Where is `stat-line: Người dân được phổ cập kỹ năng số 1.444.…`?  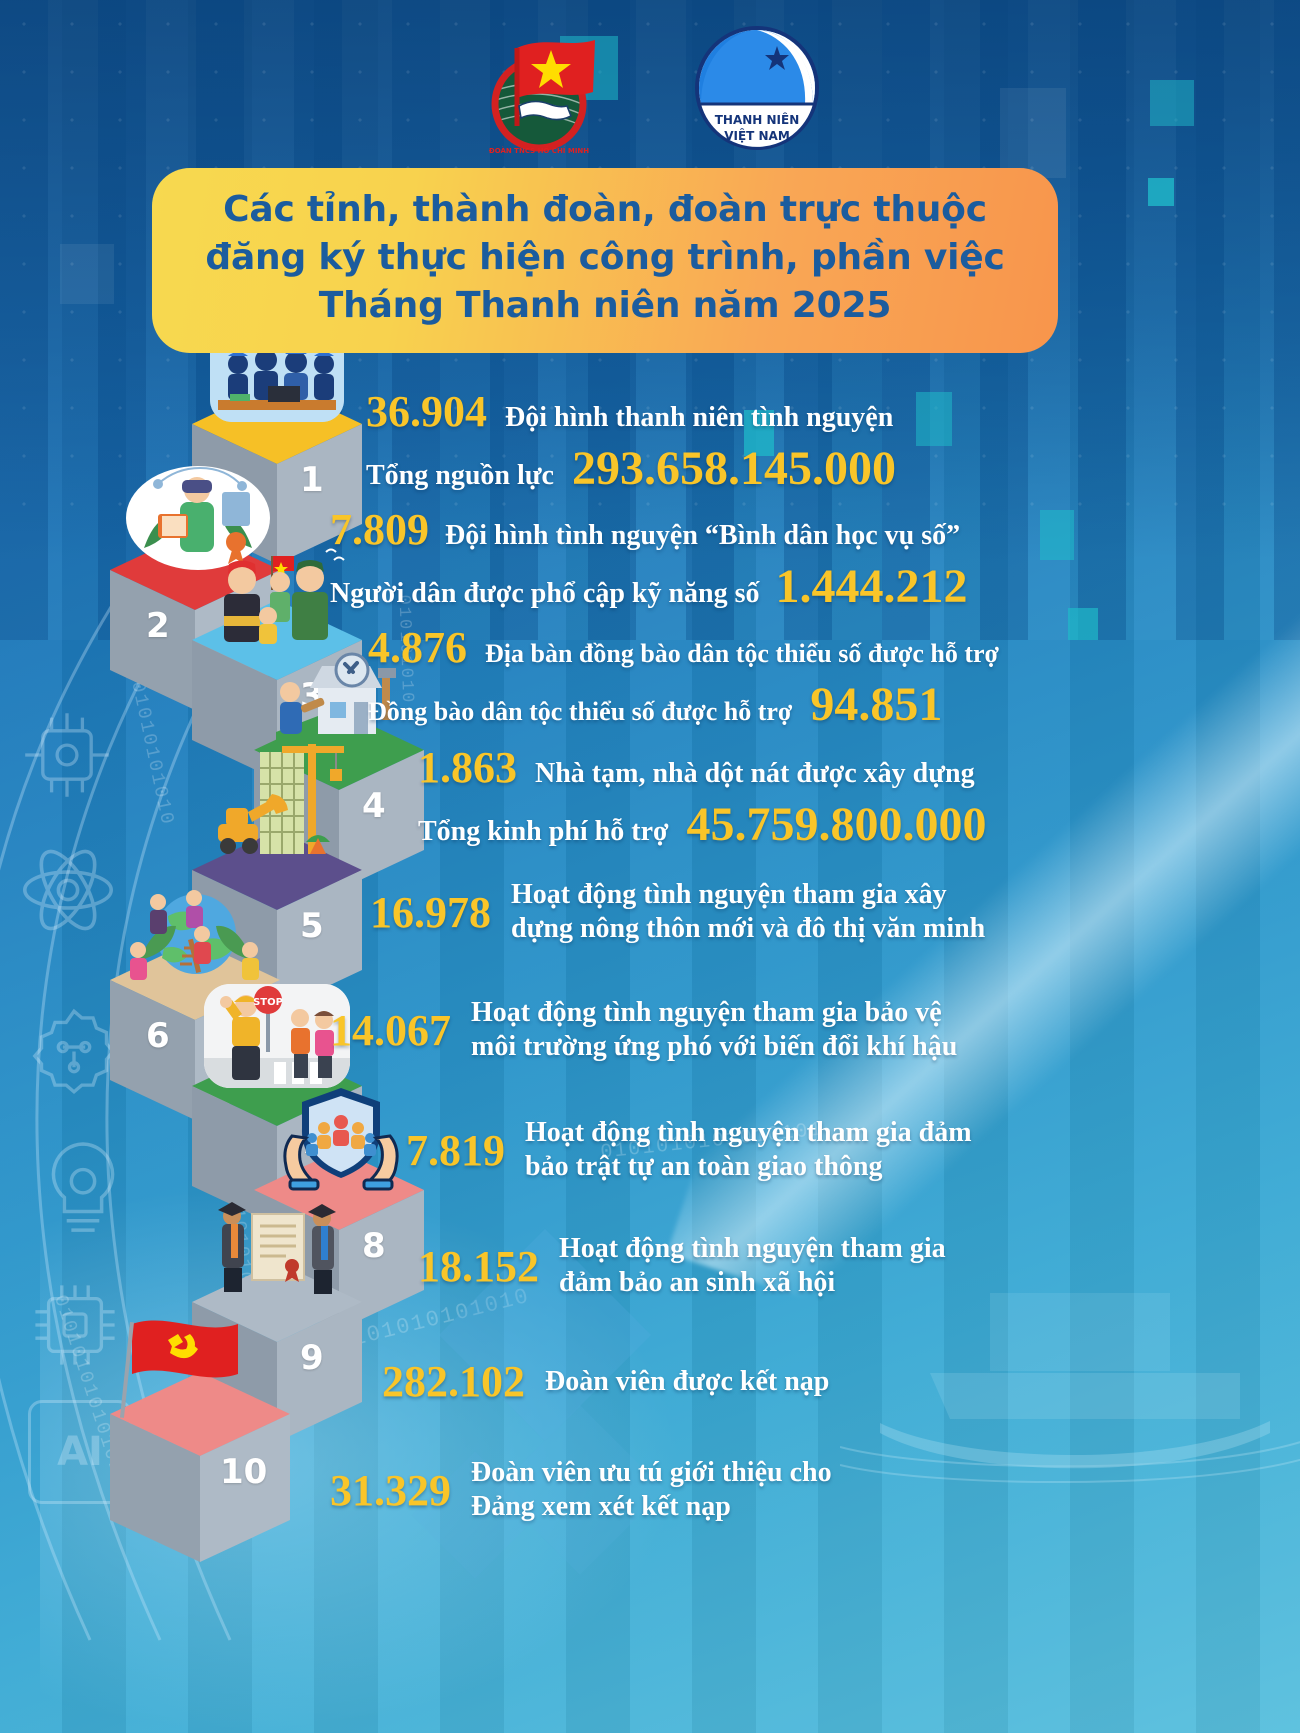 stat-line: Người dân được phổ cập kỹ năng số 1.444.… is located at coordinates (649, 586).